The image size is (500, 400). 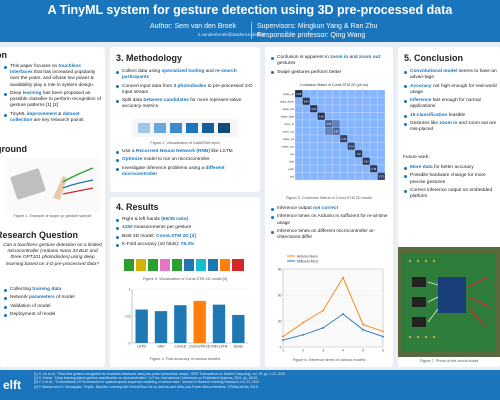 I want to click on methodology-item: Optimize model to run on microcontroller, so click(x=185, y=160).